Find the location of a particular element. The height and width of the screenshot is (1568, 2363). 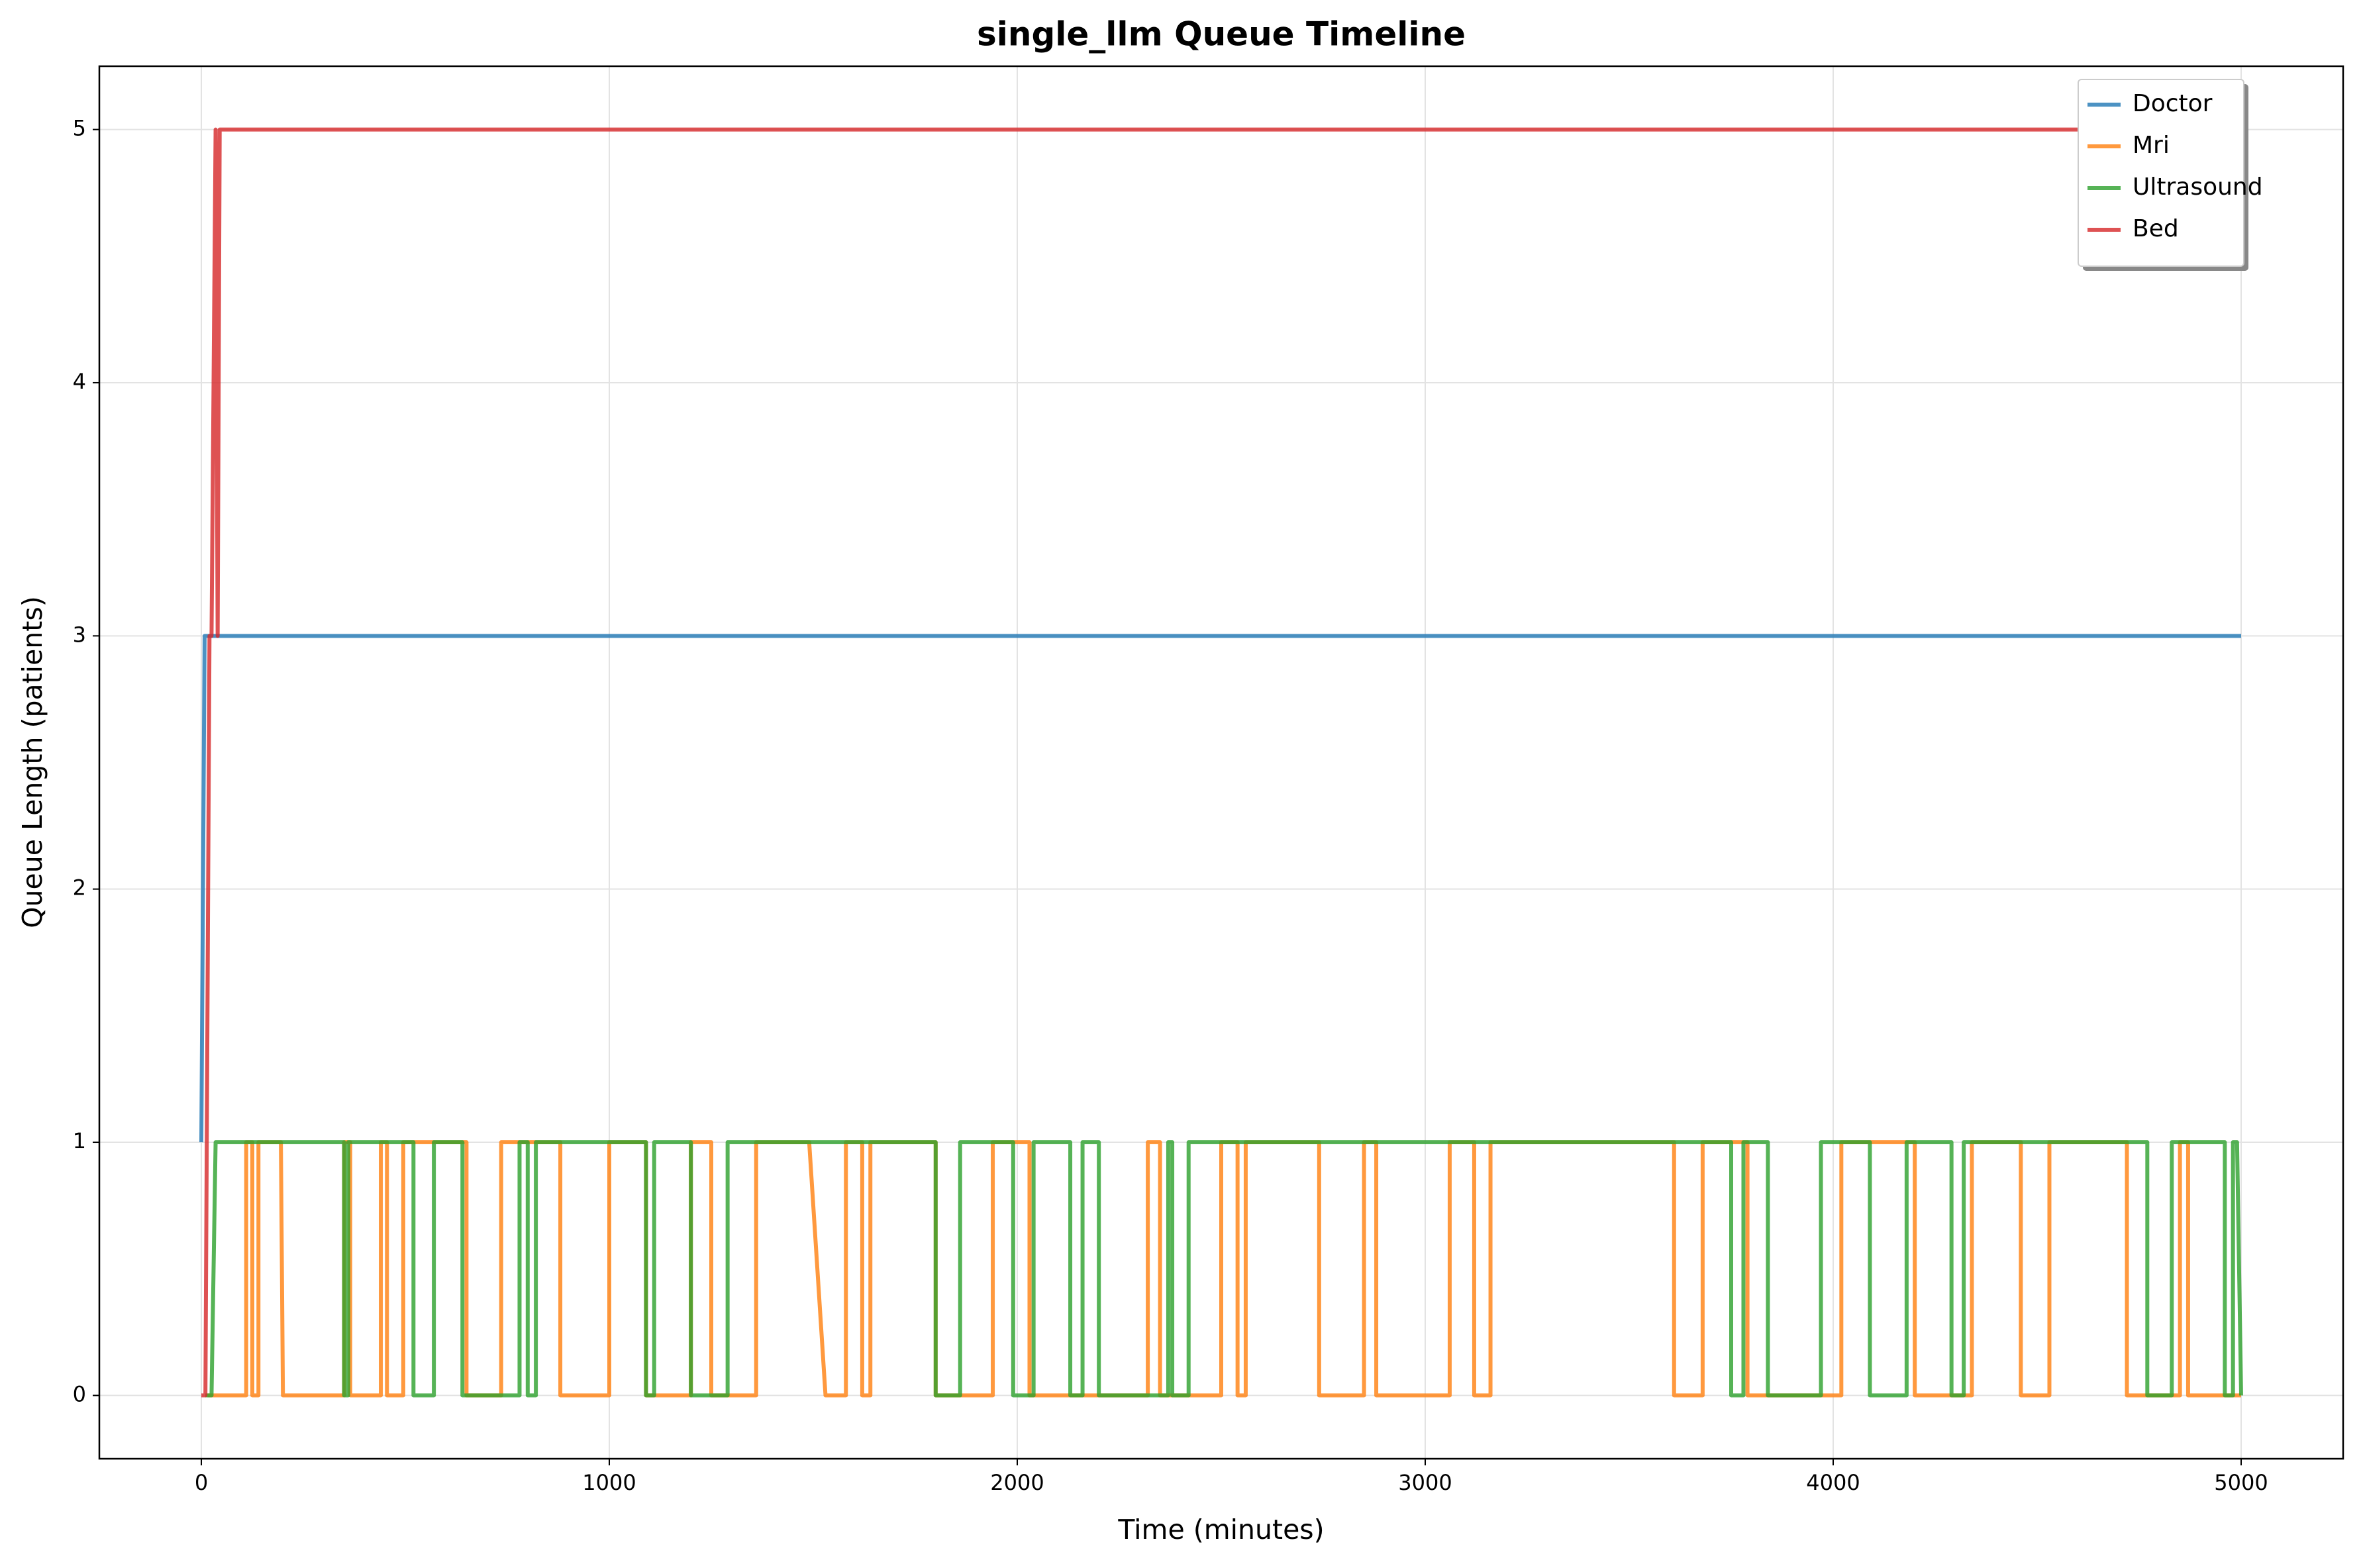

legend: Doctor Mri Ultrasound Bed is located at coordinates (2170, 175).